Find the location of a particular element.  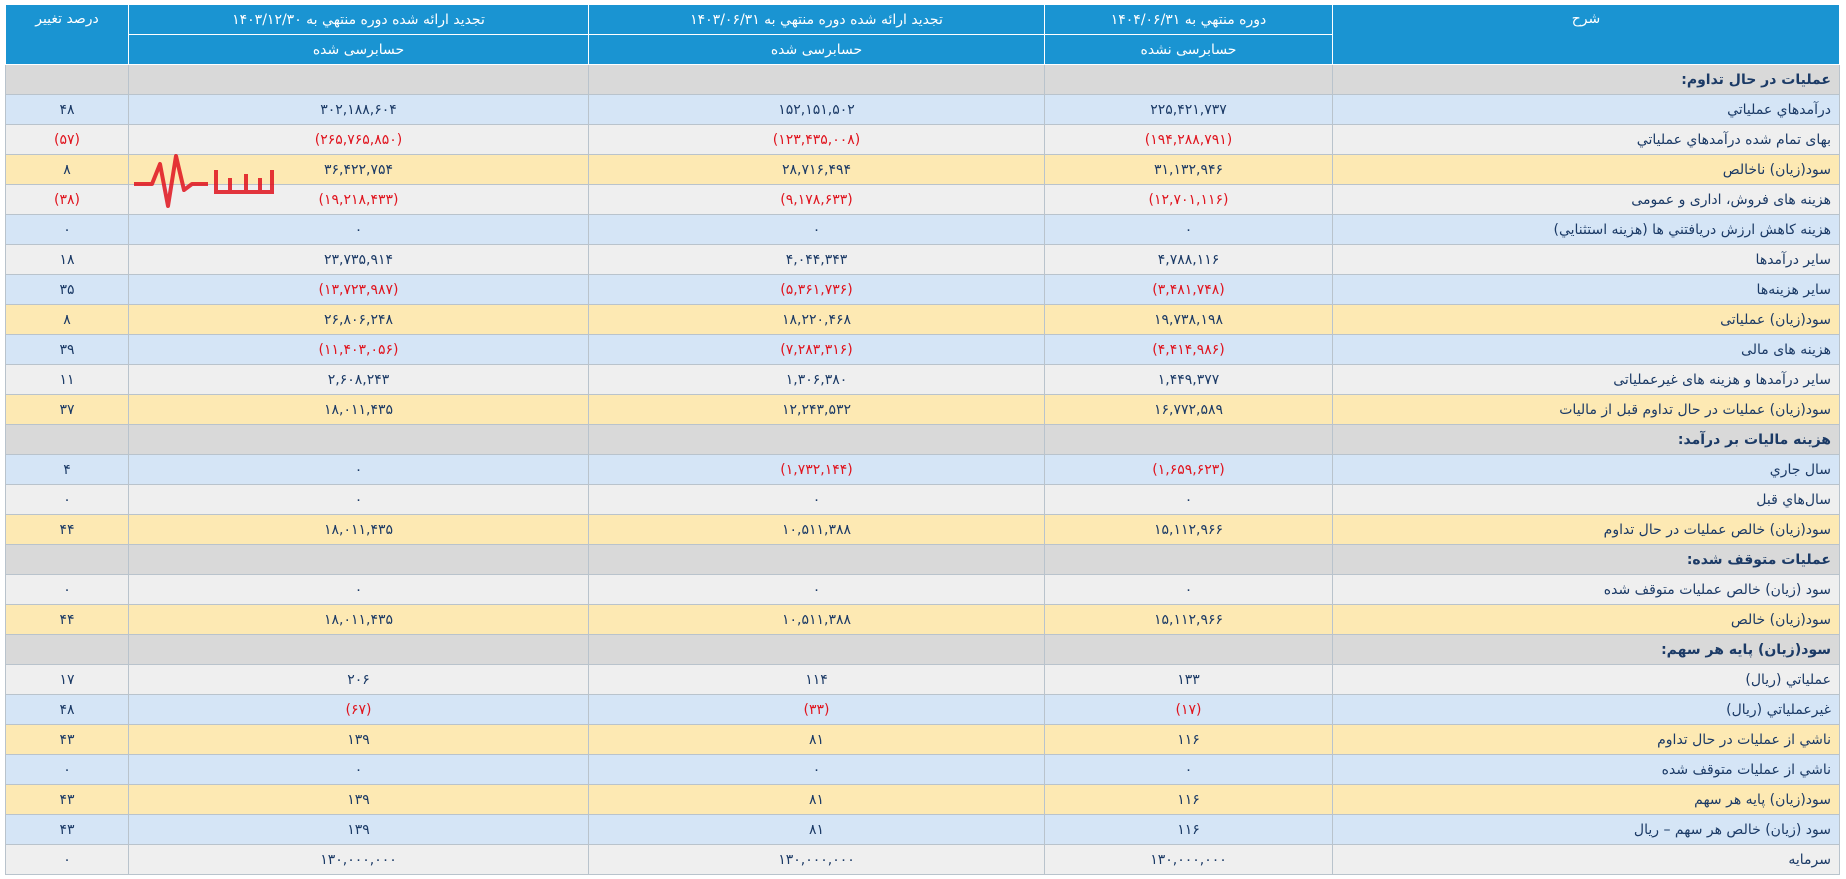

cell-value: ۱۶,۷۷۲,۵۸۹ is located at coordinates (1188, 409).